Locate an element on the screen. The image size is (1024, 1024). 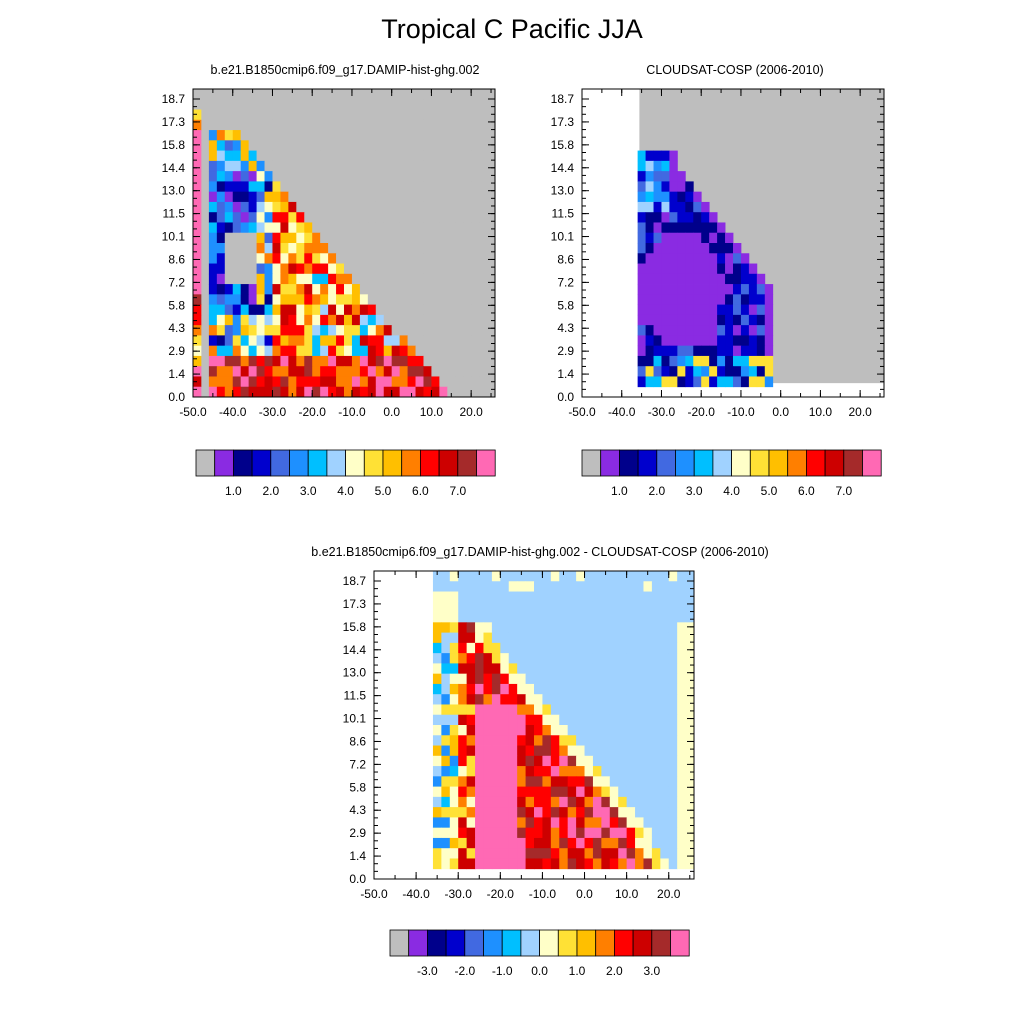
model-xtick-label: -30.0 is located at coordinates (273, 412).